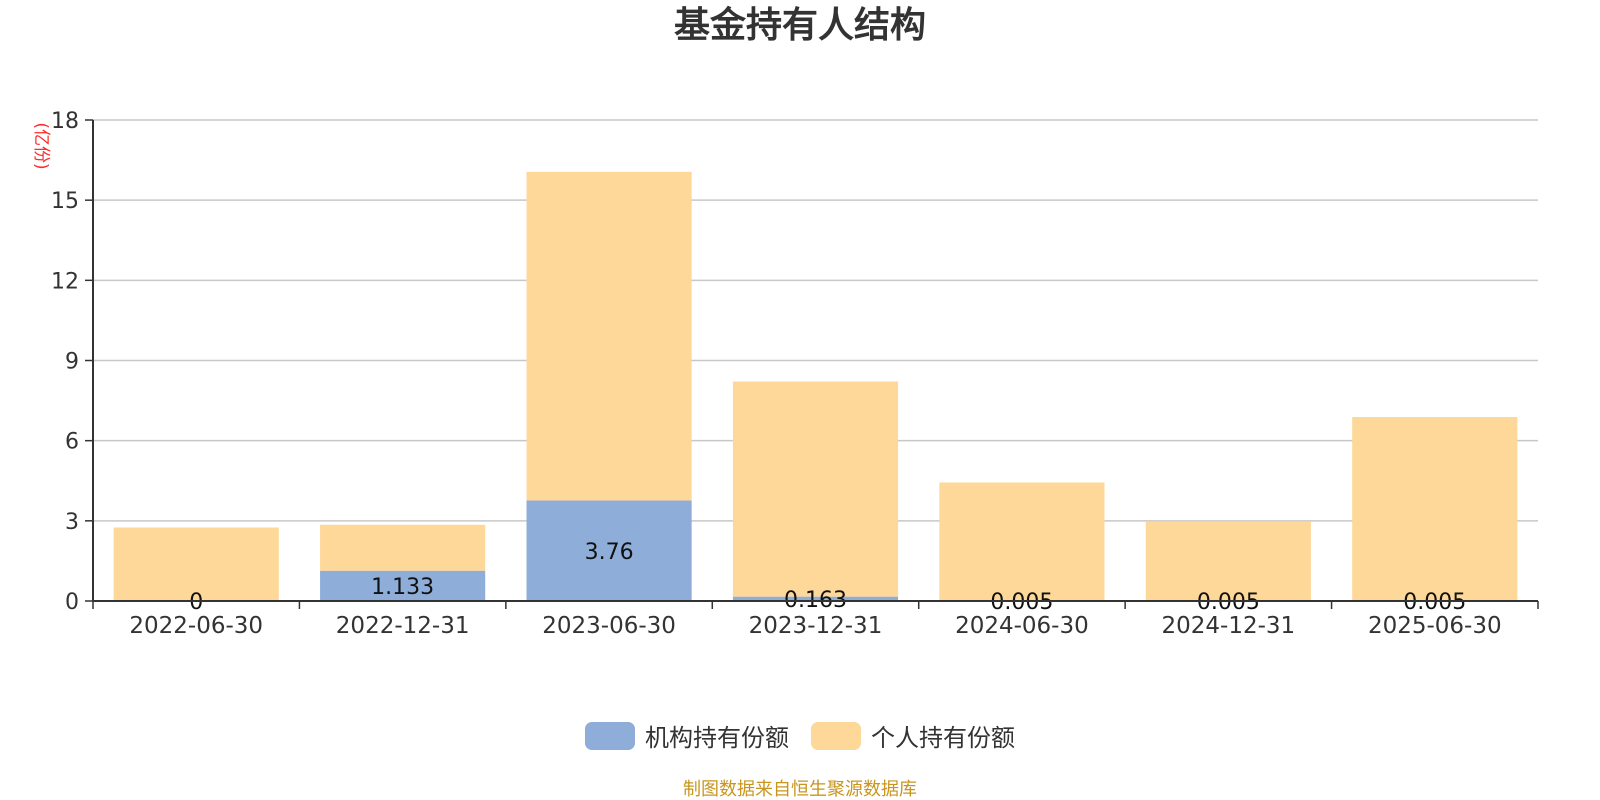  Describe the element at coordinates (196, 602) in the screenshot. I see `bar-value-label: 0` at that location.